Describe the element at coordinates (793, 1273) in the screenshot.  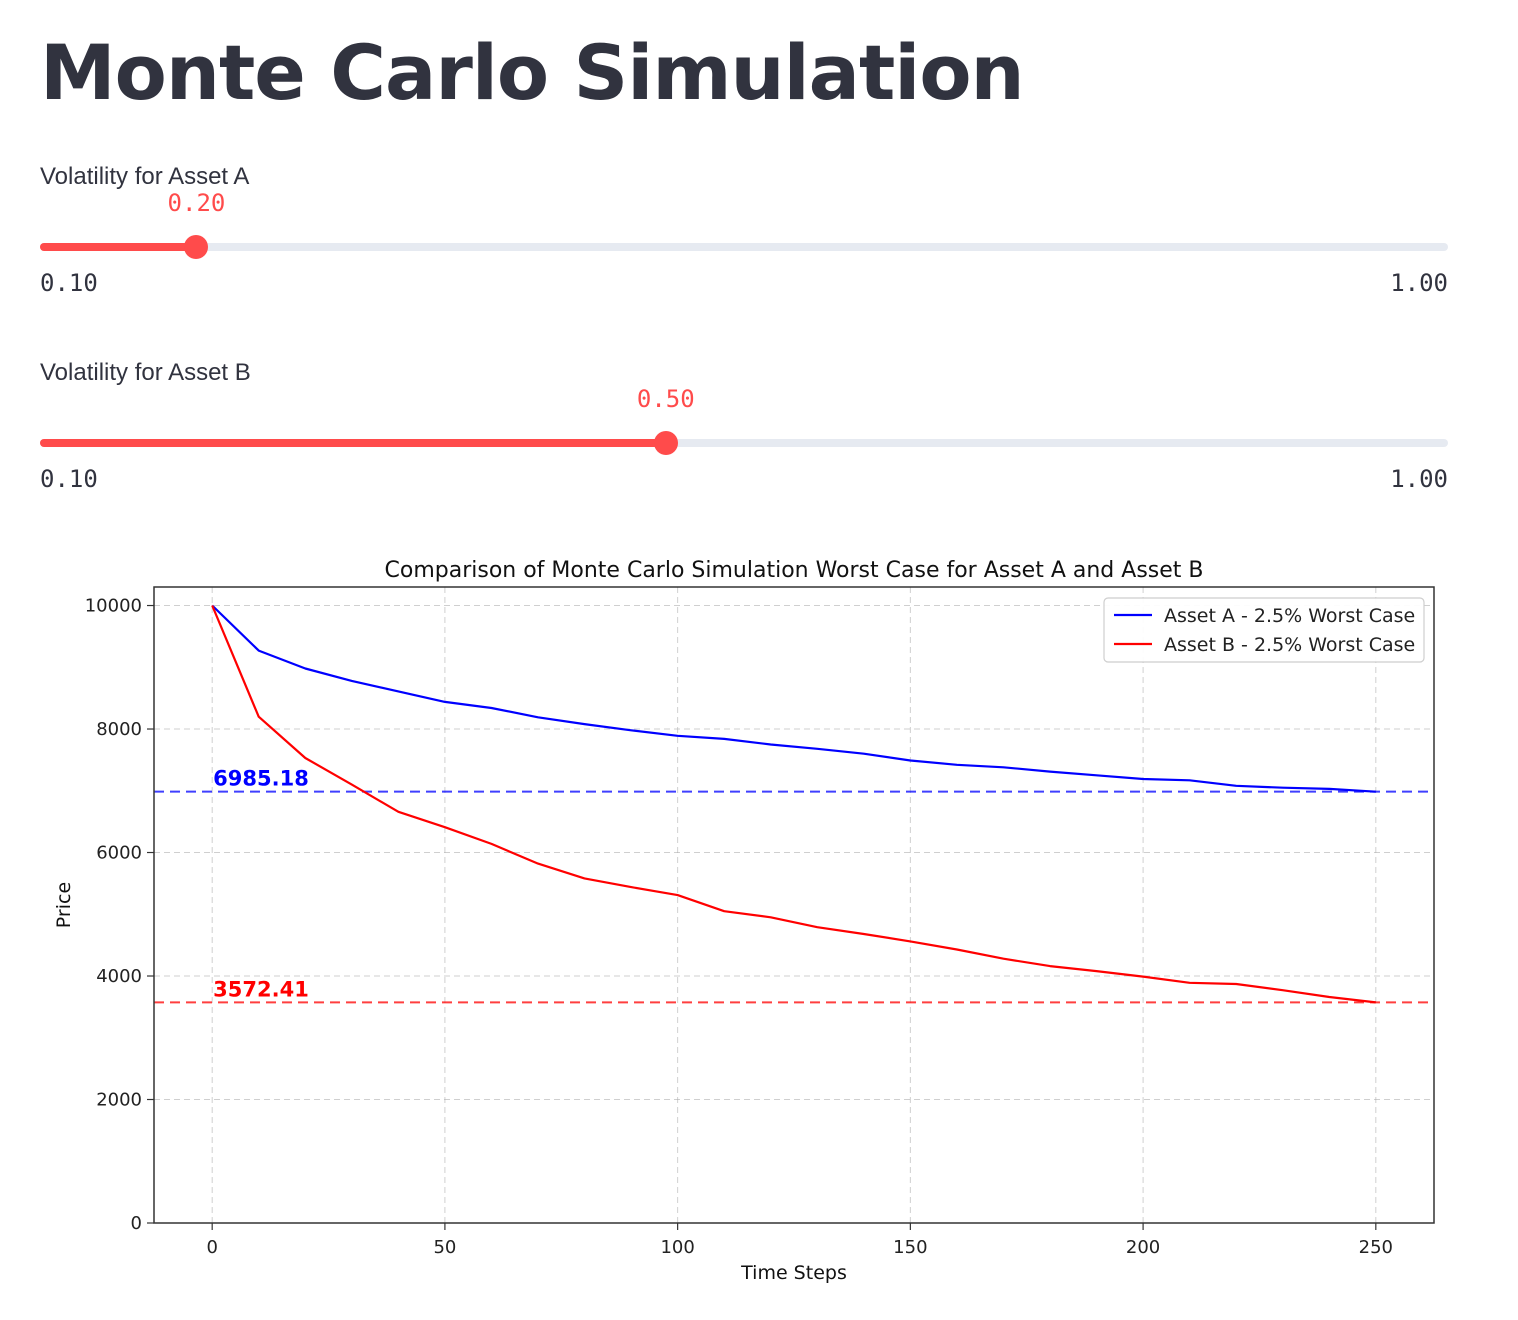
I see `x-axis-label: Time Steps` at that location.